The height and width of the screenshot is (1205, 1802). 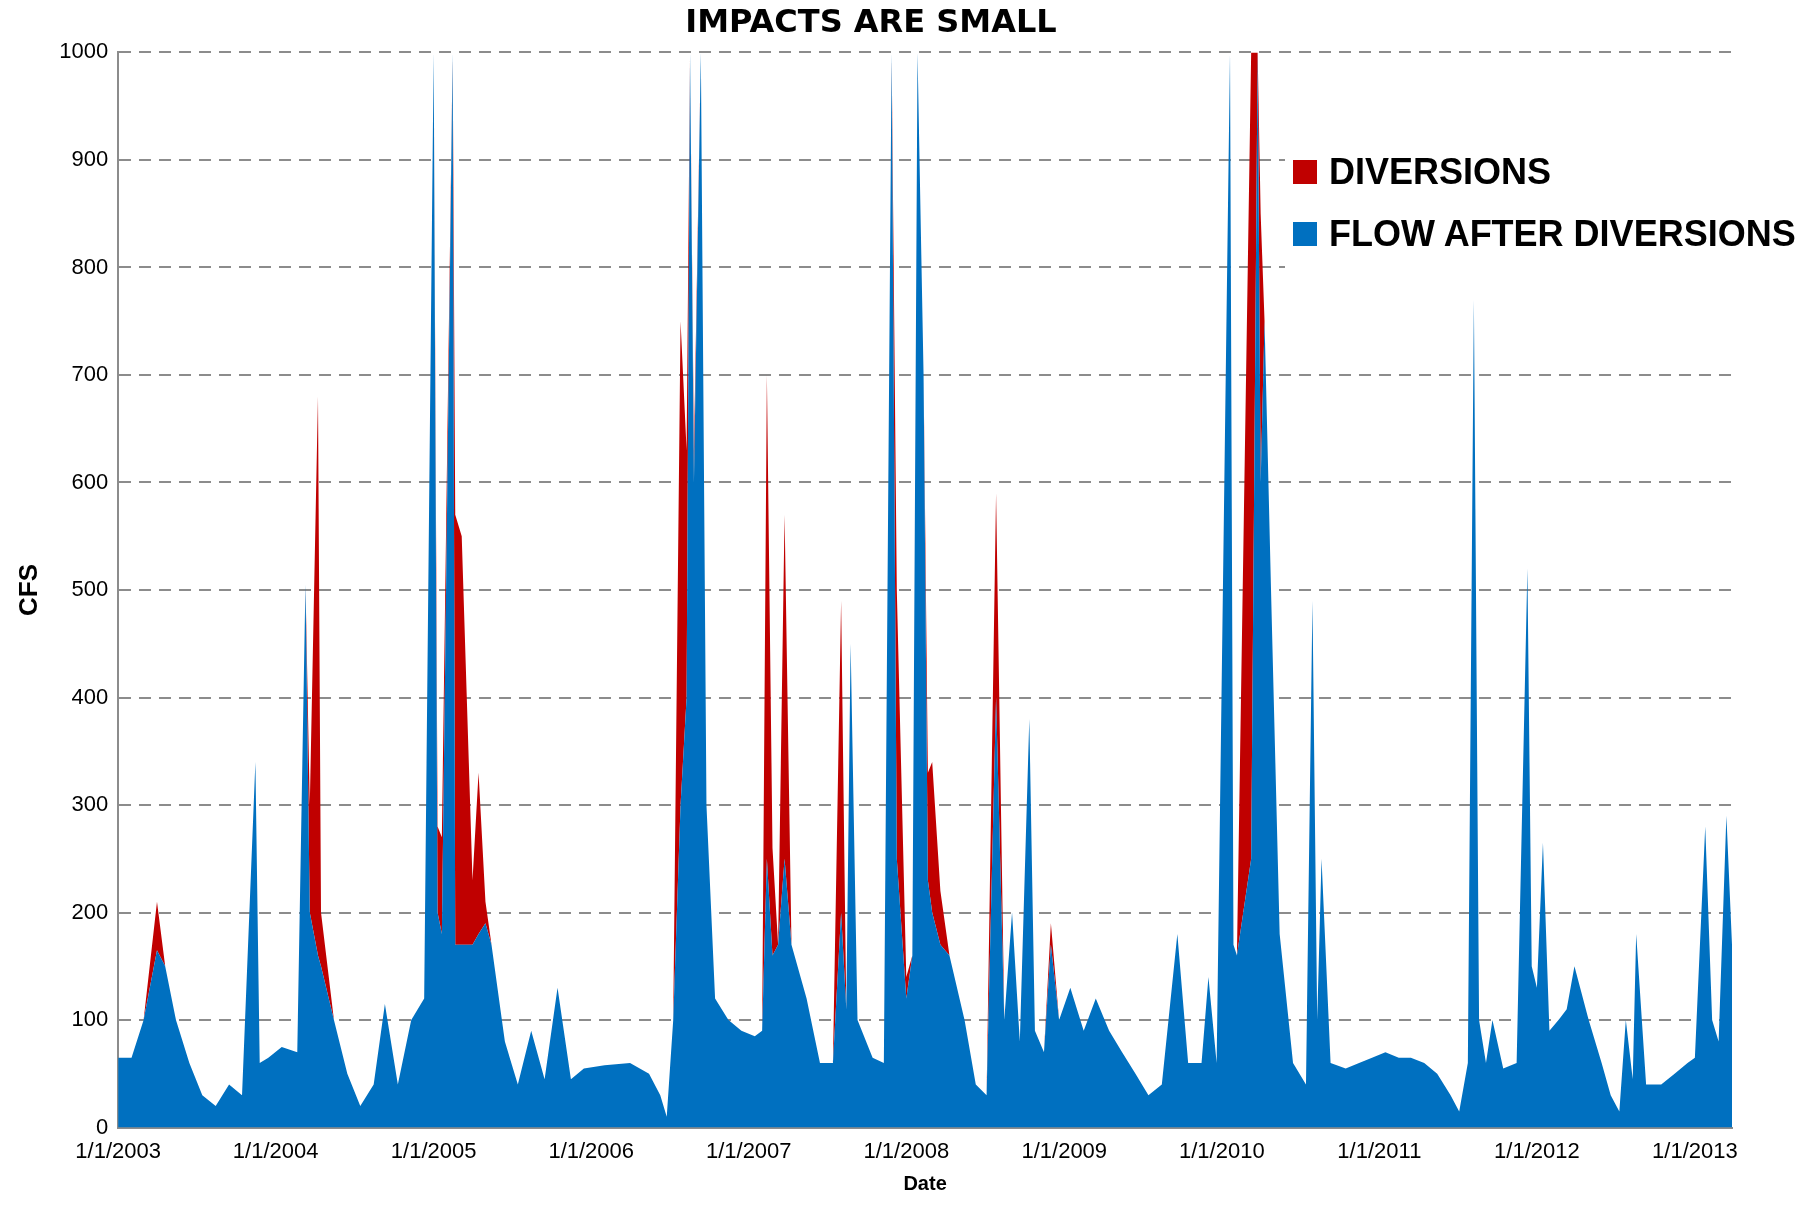 I want to click on x-tick-label: 1/1/2008, so click(x=906, y=1150).